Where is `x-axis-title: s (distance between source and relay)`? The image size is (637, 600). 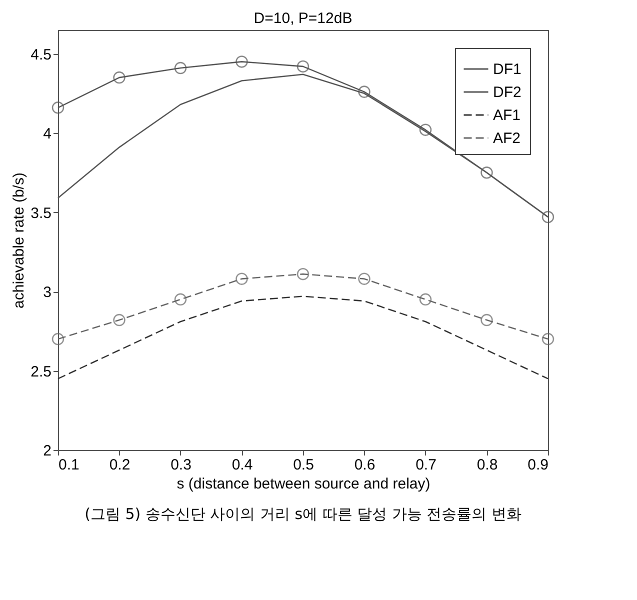 x-axis-title: s (distance between source and relay) is located at coordinates (303, 484).